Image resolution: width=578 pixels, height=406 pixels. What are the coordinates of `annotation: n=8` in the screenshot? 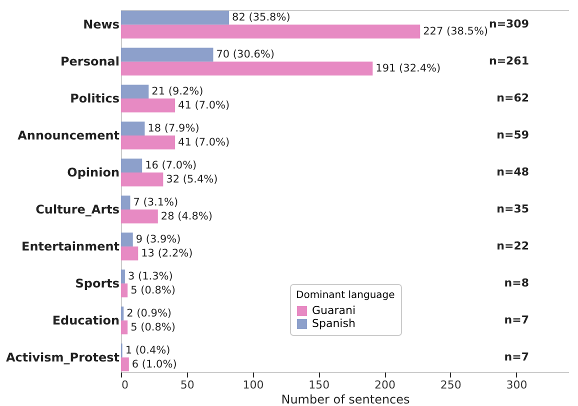 It's located at (516, 283).